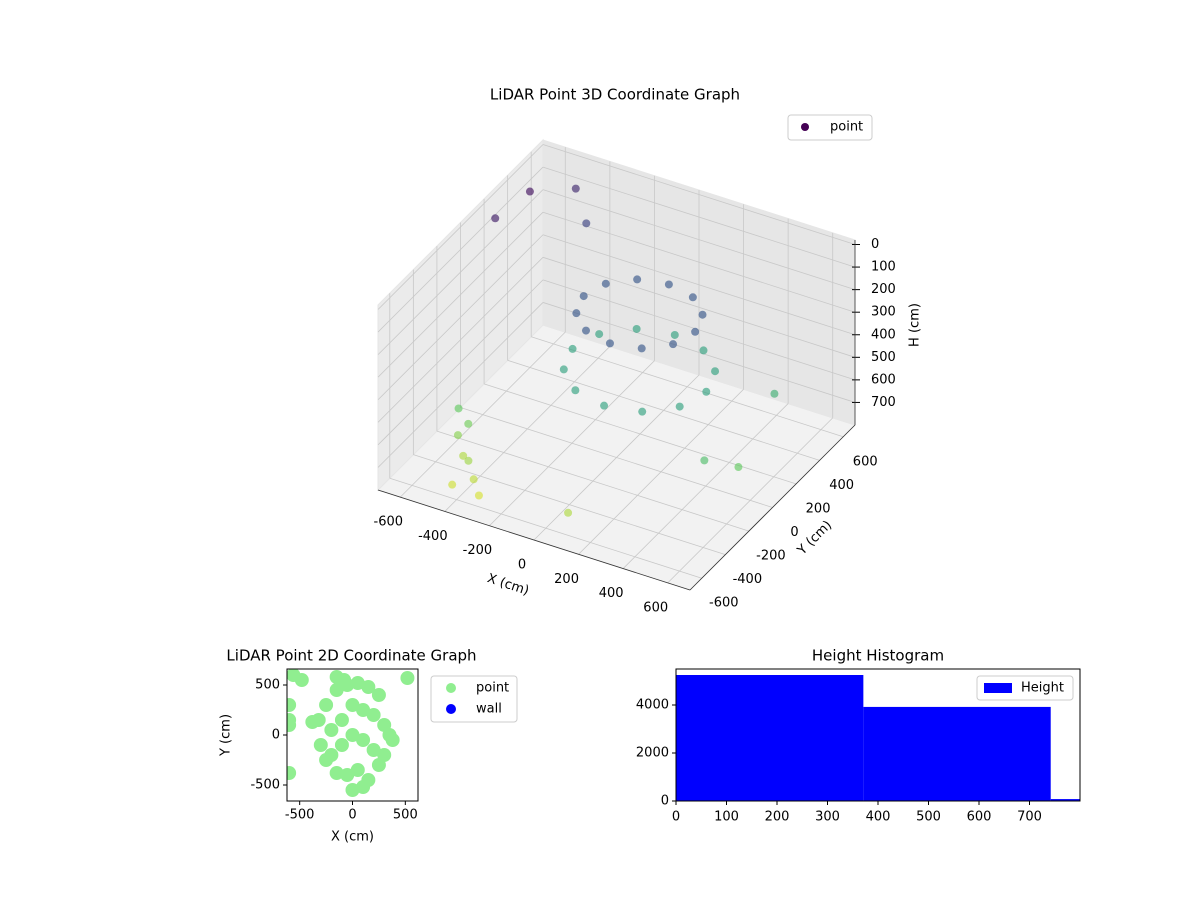 This screenshot has width=1200, height=900. What do you see at coordinates (883, 267) in the screenshot?
I see `z-tick-label: 100` at bounding box center [883, 267].